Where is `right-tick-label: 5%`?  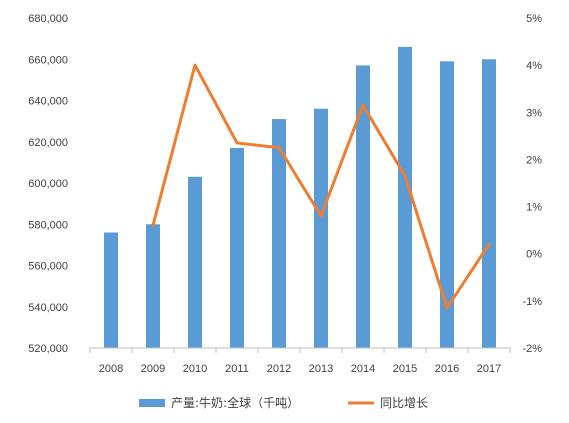
right-tick-label: 5% is located at coordinates (534, 19).